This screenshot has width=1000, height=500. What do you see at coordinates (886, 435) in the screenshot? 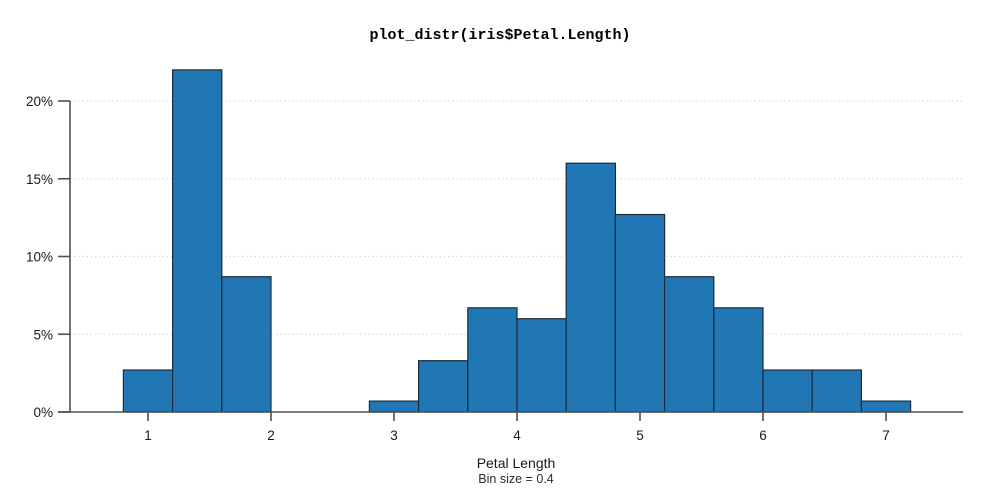
I see `x-tick-label: 7` at bounding box center [886, 435].